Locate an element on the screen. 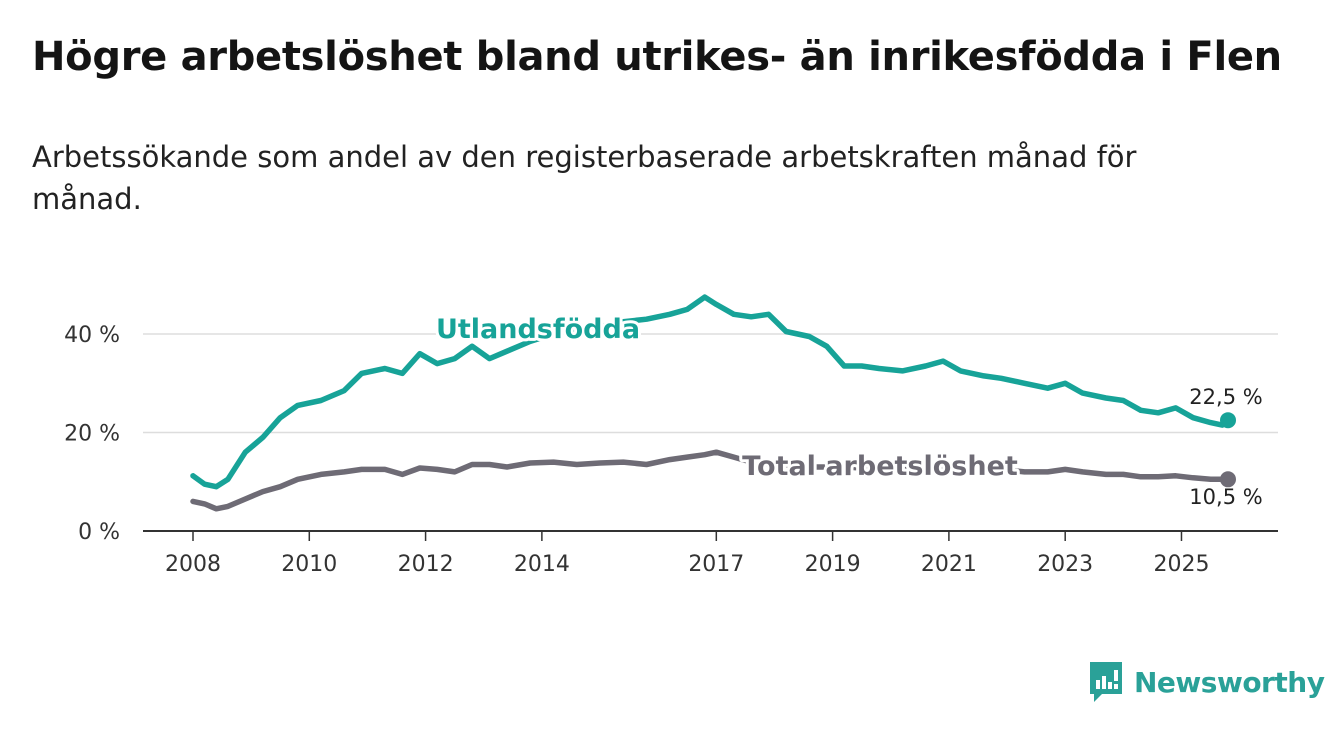 The image size is (1340, 734). x-tick-label: 2014 is located at coordinates (542, 564).